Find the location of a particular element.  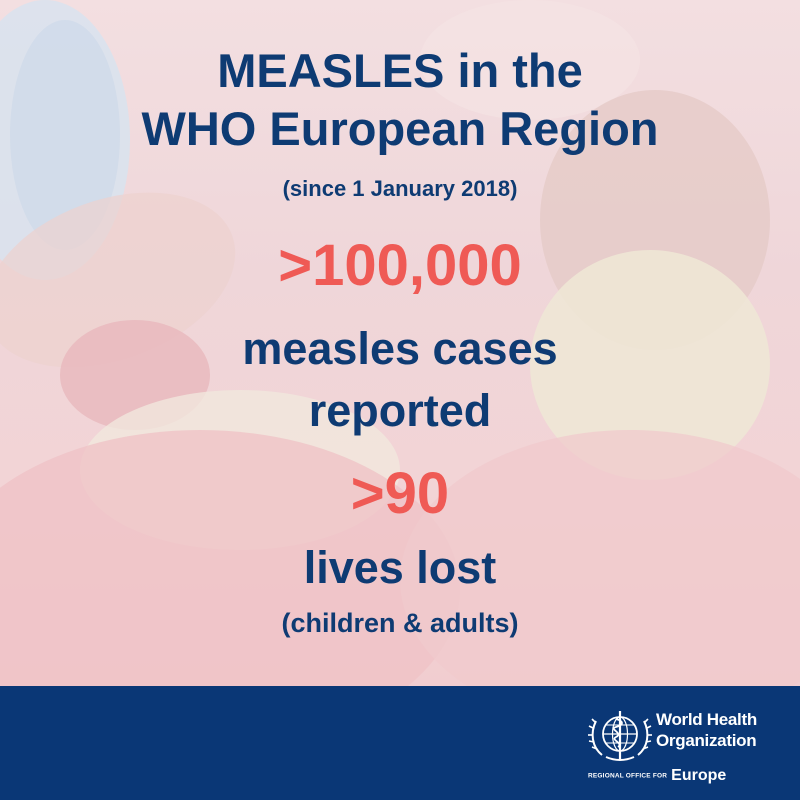

org-name: World Health Organization is located at coordinates (726, 730).